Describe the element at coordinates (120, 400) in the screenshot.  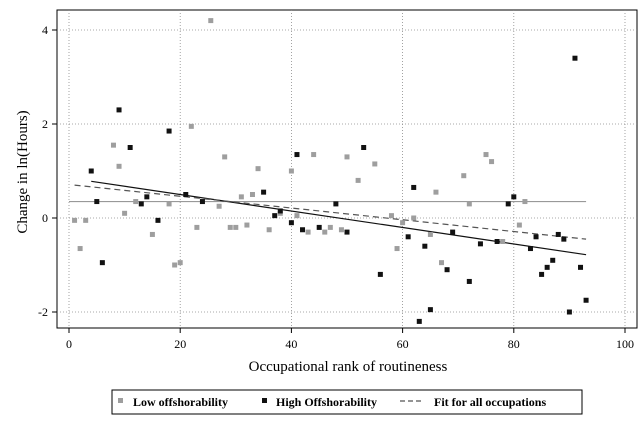
I see `legend-marker-low` at that location.